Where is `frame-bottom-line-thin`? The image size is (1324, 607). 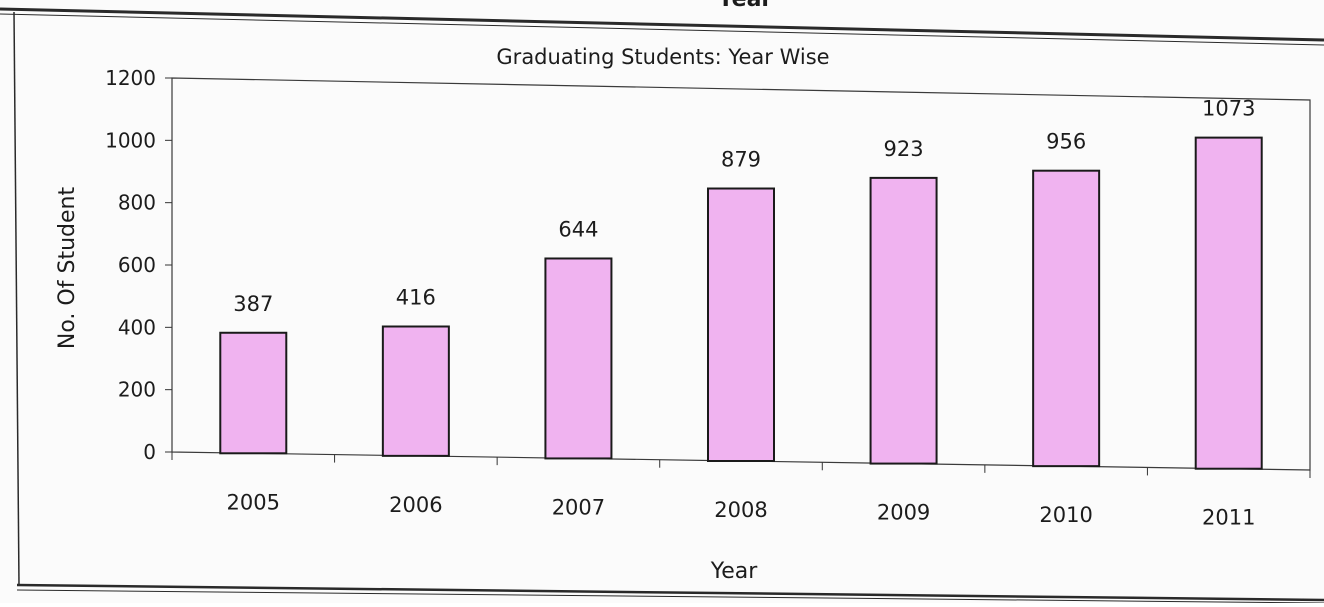 frame-bottom-line-thin is located at coordinates (670, 596).